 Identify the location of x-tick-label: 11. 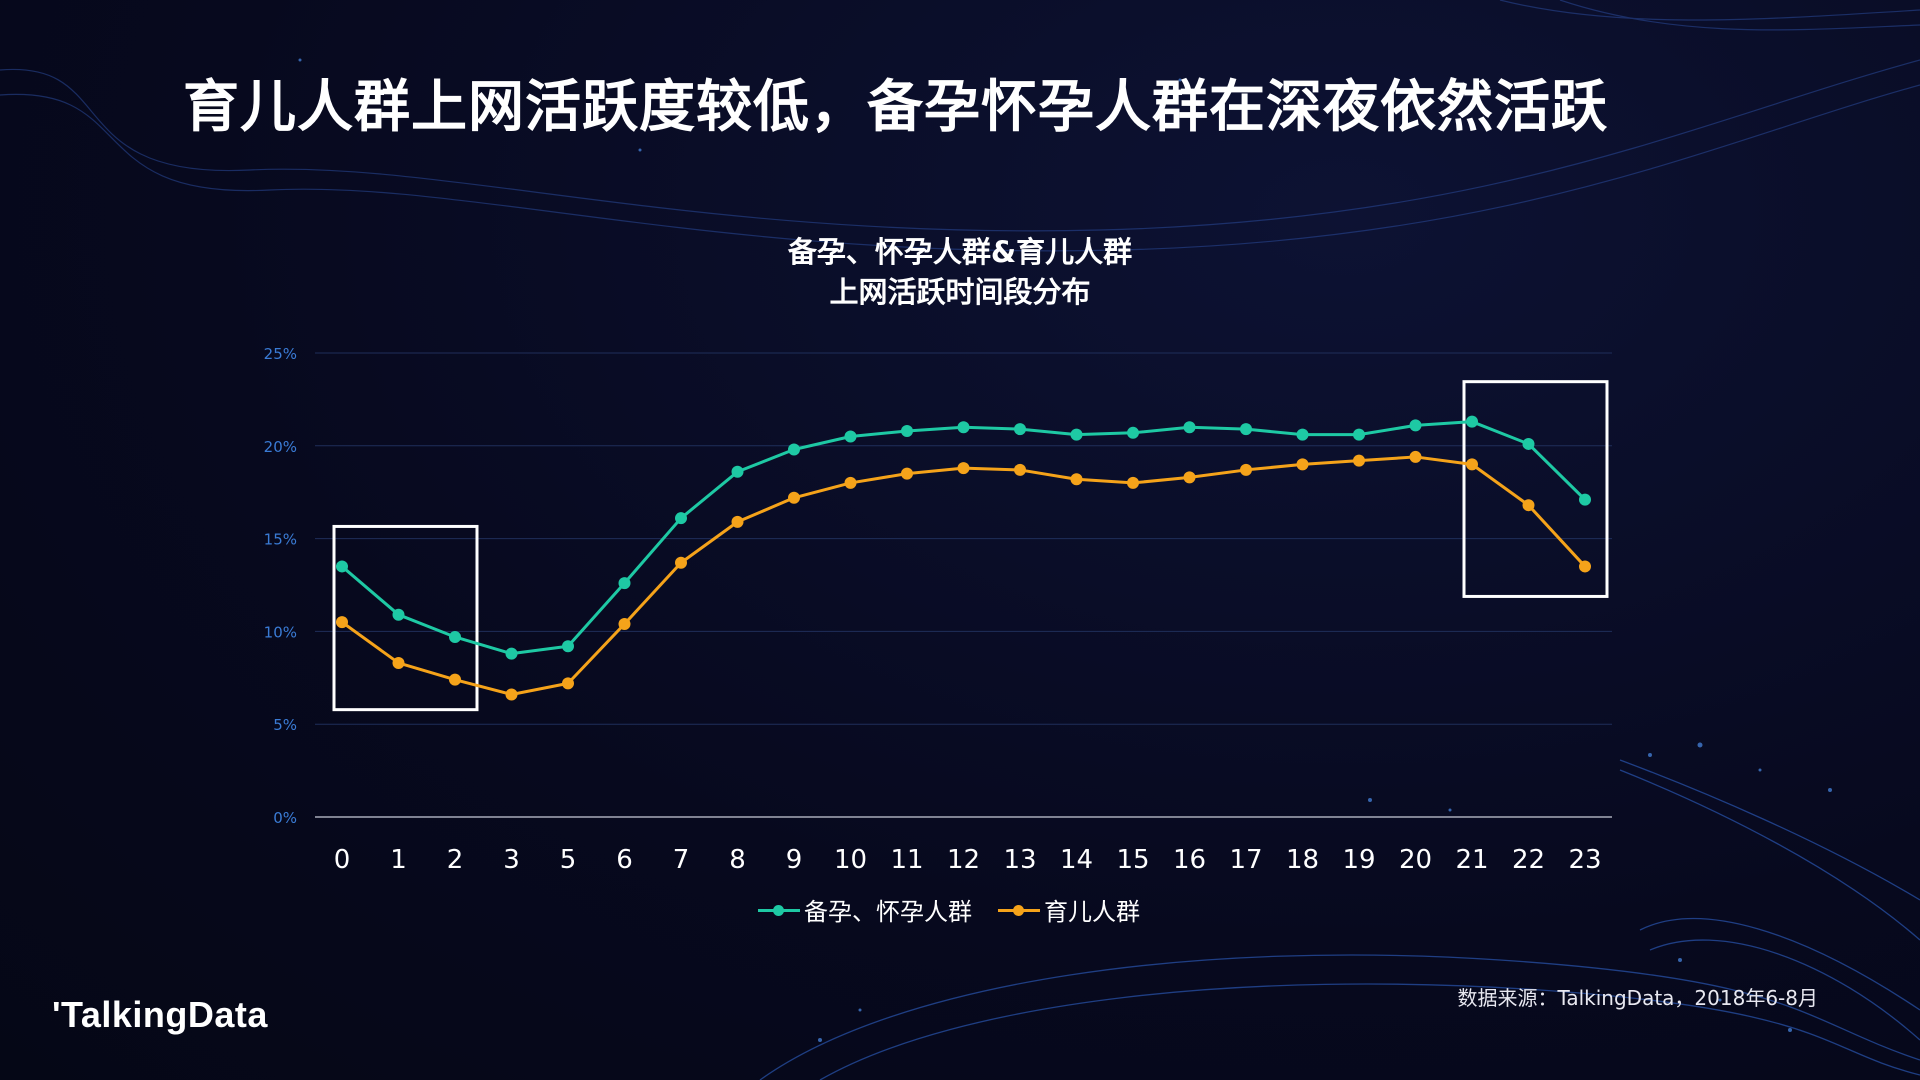
(906, 860).